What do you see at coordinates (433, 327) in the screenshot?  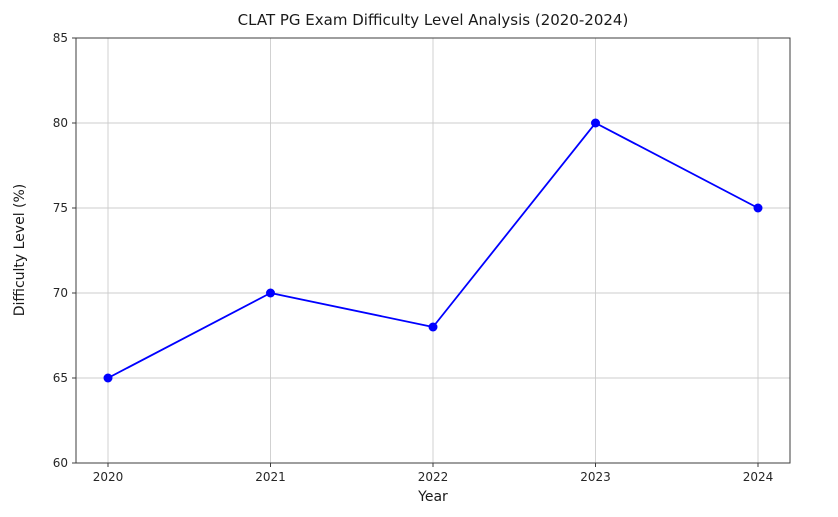 I see `data-point-2022` at bounding box center [433, 327].